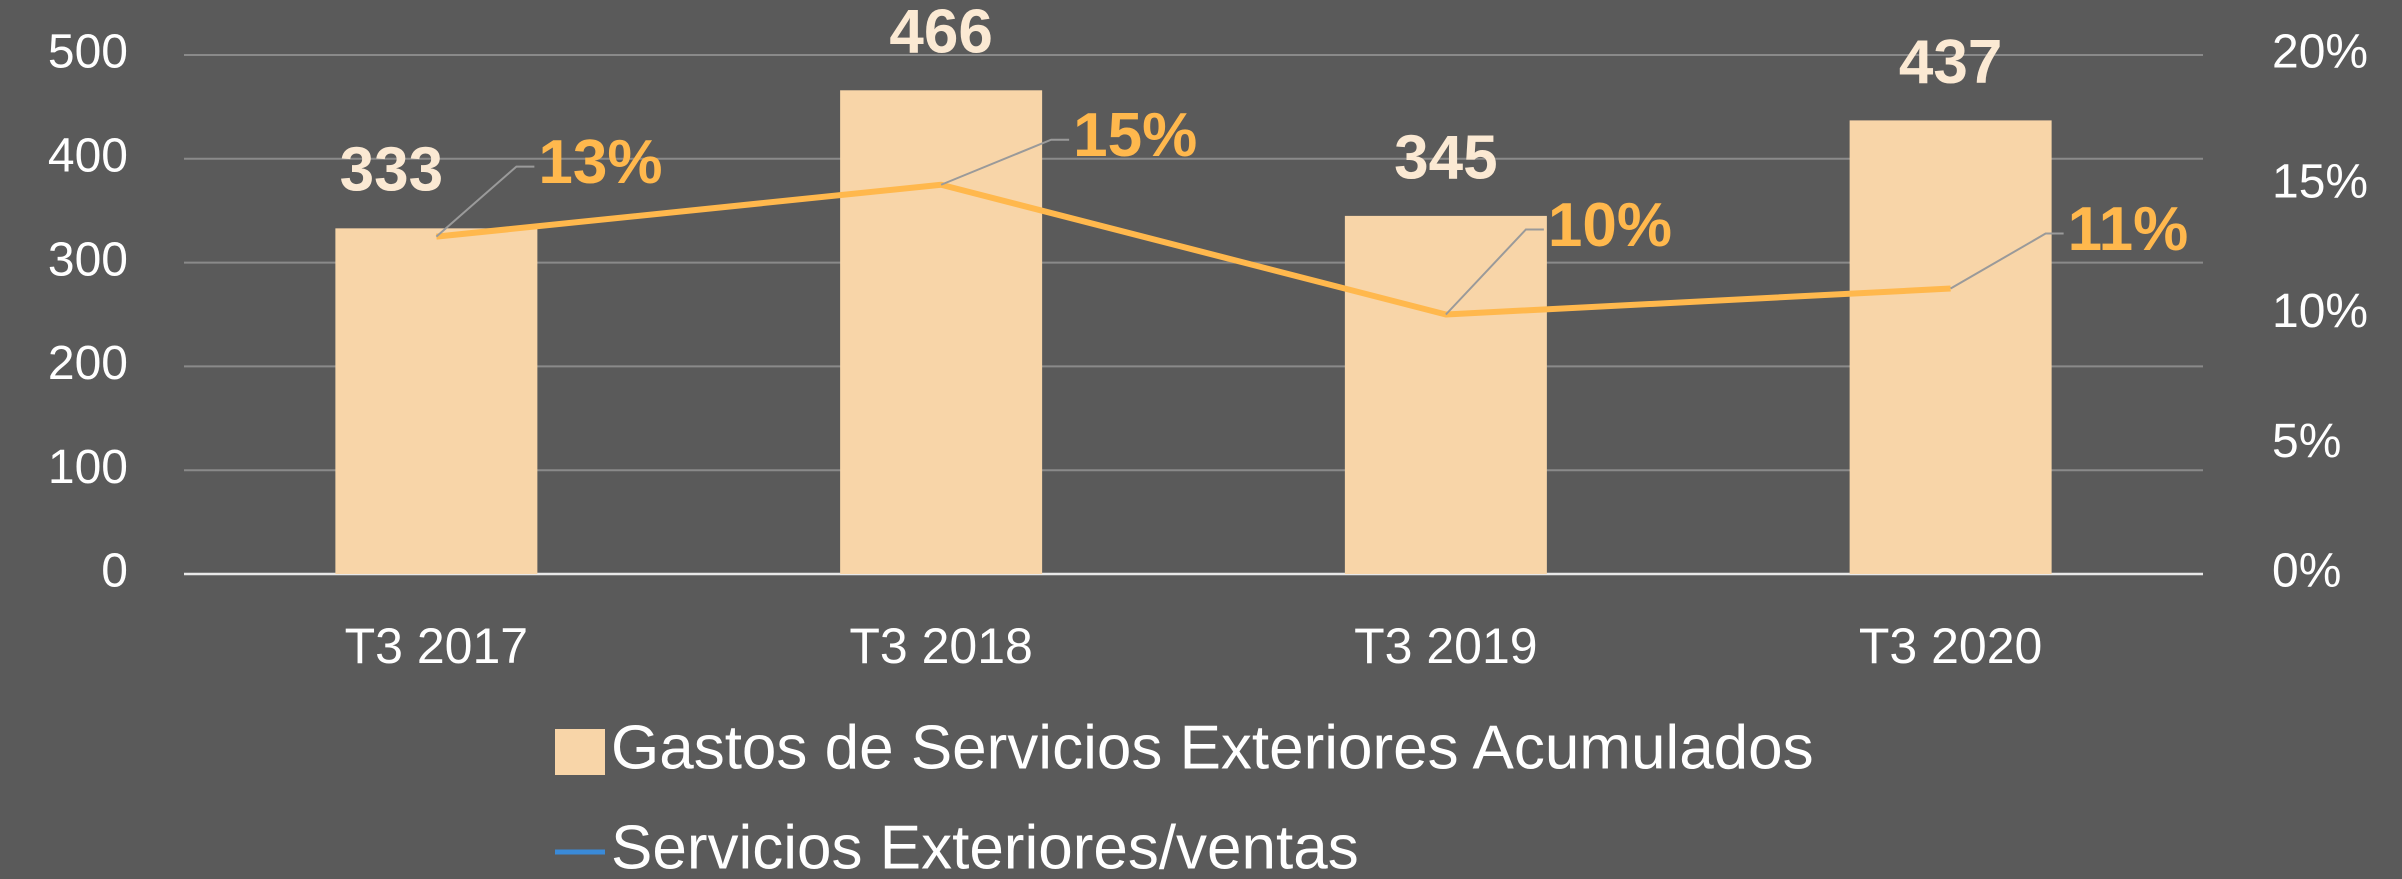  I want to click on y-tick-label: 300, so click(88, 259).